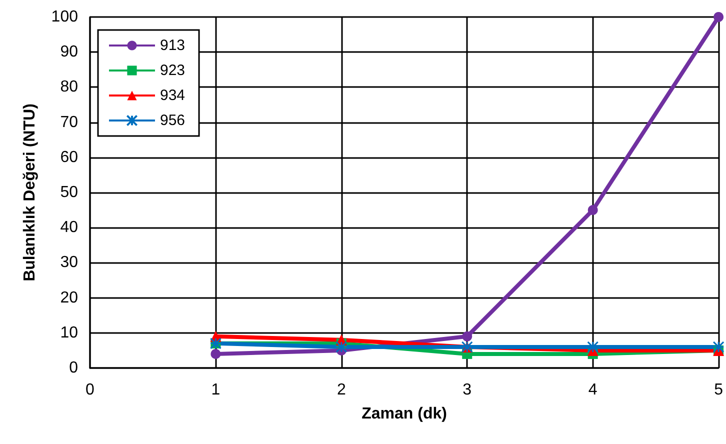  What do you see at coordinates (69, 297) in the screenshot?
I see `y-tick-label: 20` at bounding box center [69, 297].